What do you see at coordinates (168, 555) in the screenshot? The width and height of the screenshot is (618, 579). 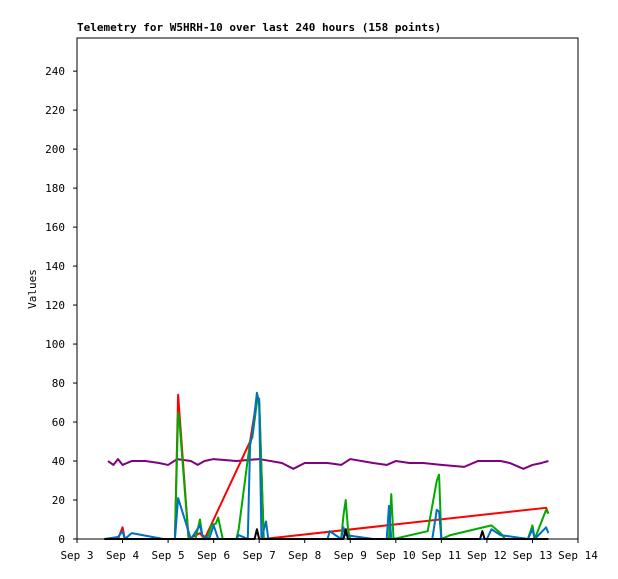 I see `x-tick-label: Sep 5` at bounding box center [168, 555].